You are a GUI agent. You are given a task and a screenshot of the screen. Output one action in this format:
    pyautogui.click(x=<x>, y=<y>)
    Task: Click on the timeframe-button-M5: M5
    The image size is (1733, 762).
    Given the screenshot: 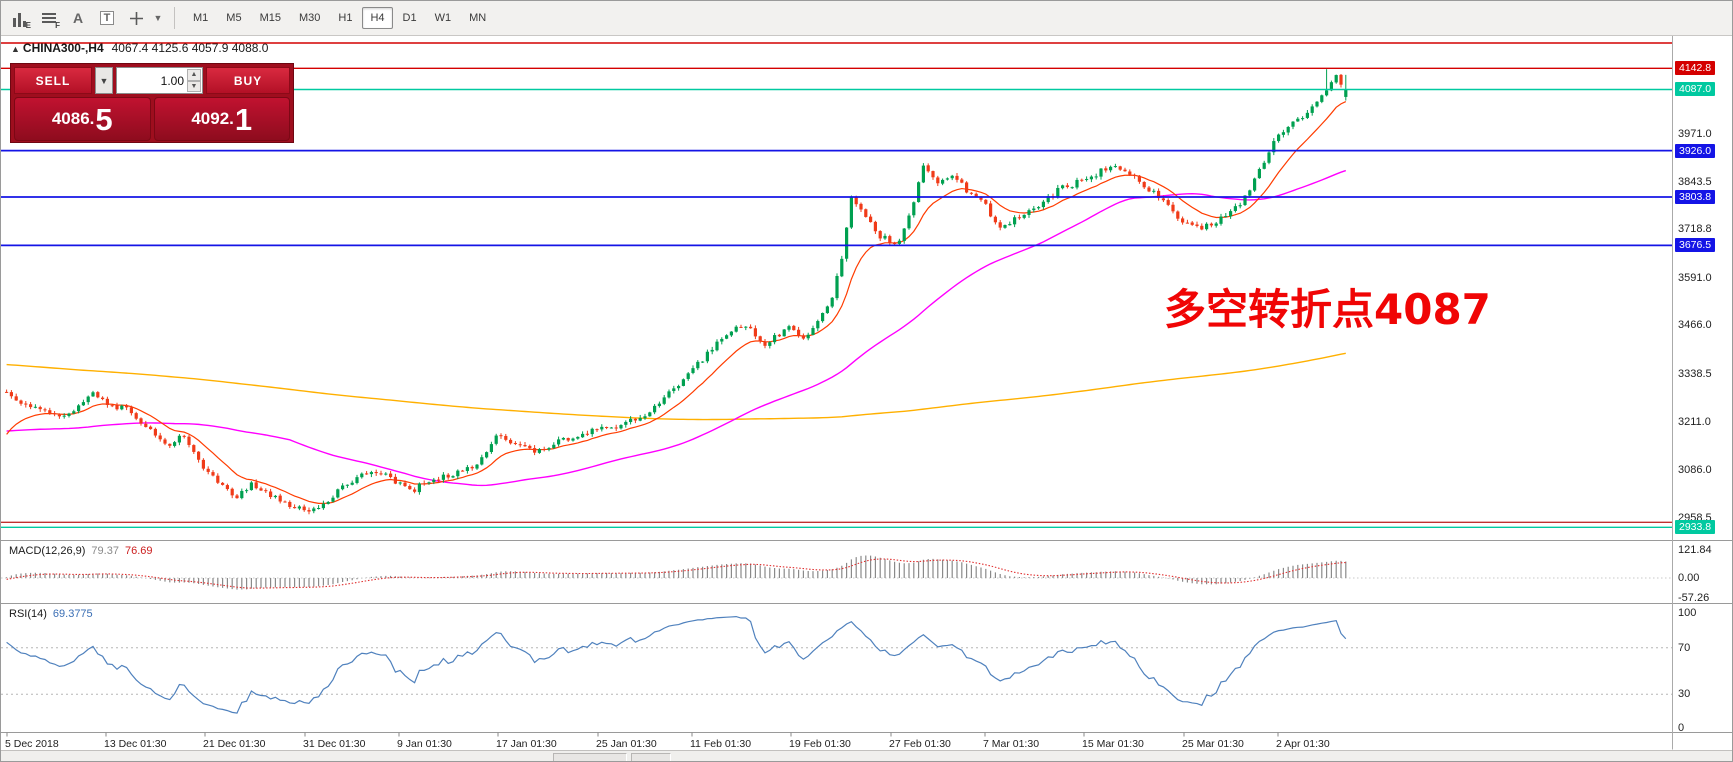 What is the action you would take?
    pyautogui.click(x=233, y=18)
    